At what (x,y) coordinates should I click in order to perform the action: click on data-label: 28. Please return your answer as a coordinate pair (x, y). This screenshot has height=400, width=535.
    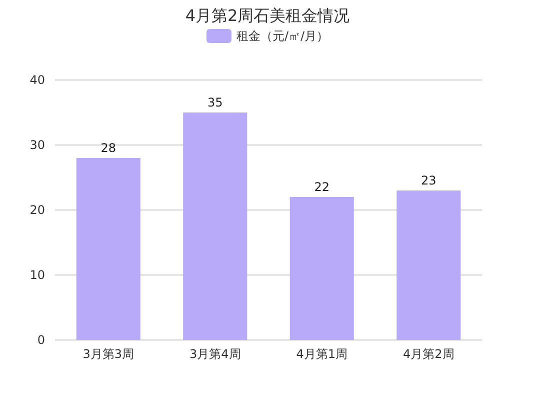
    Looking at the image, I should click on (108, 148).